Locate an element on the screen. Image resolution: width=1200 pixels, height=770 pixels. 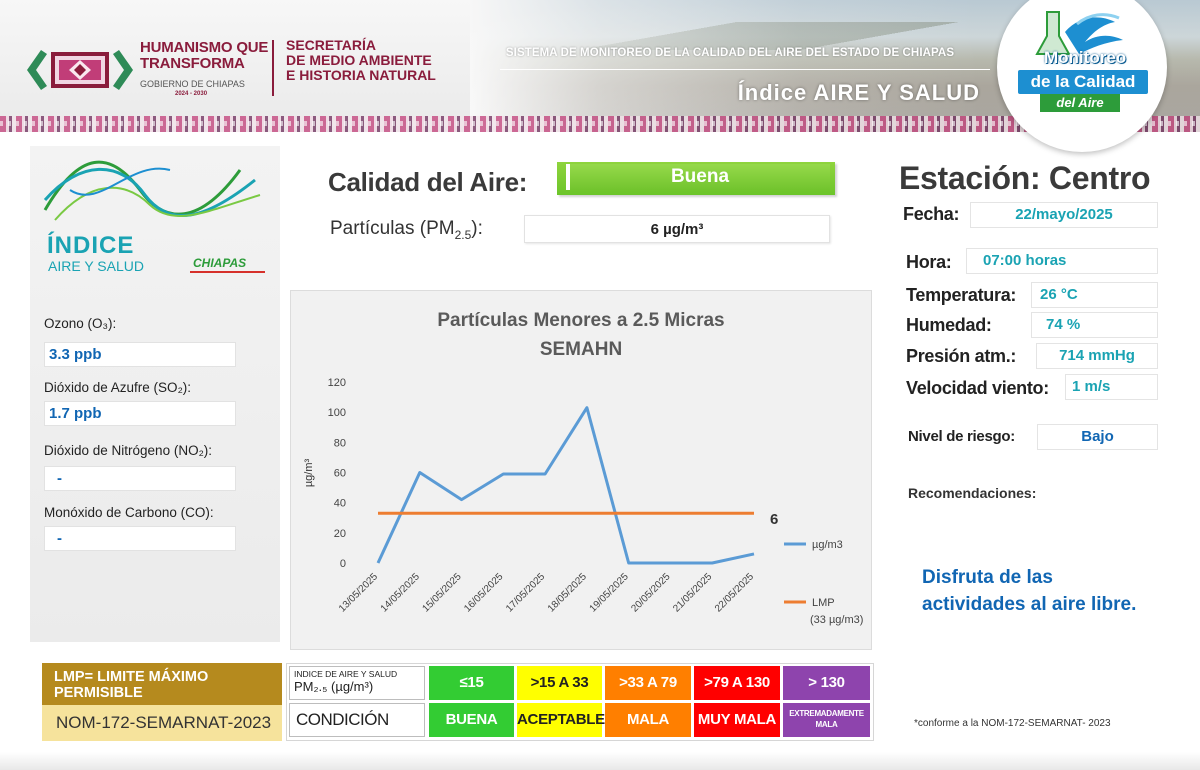
gov-slogan: HUMANISMO QUE TRANSFORMA is located at coordinates (204, 56).